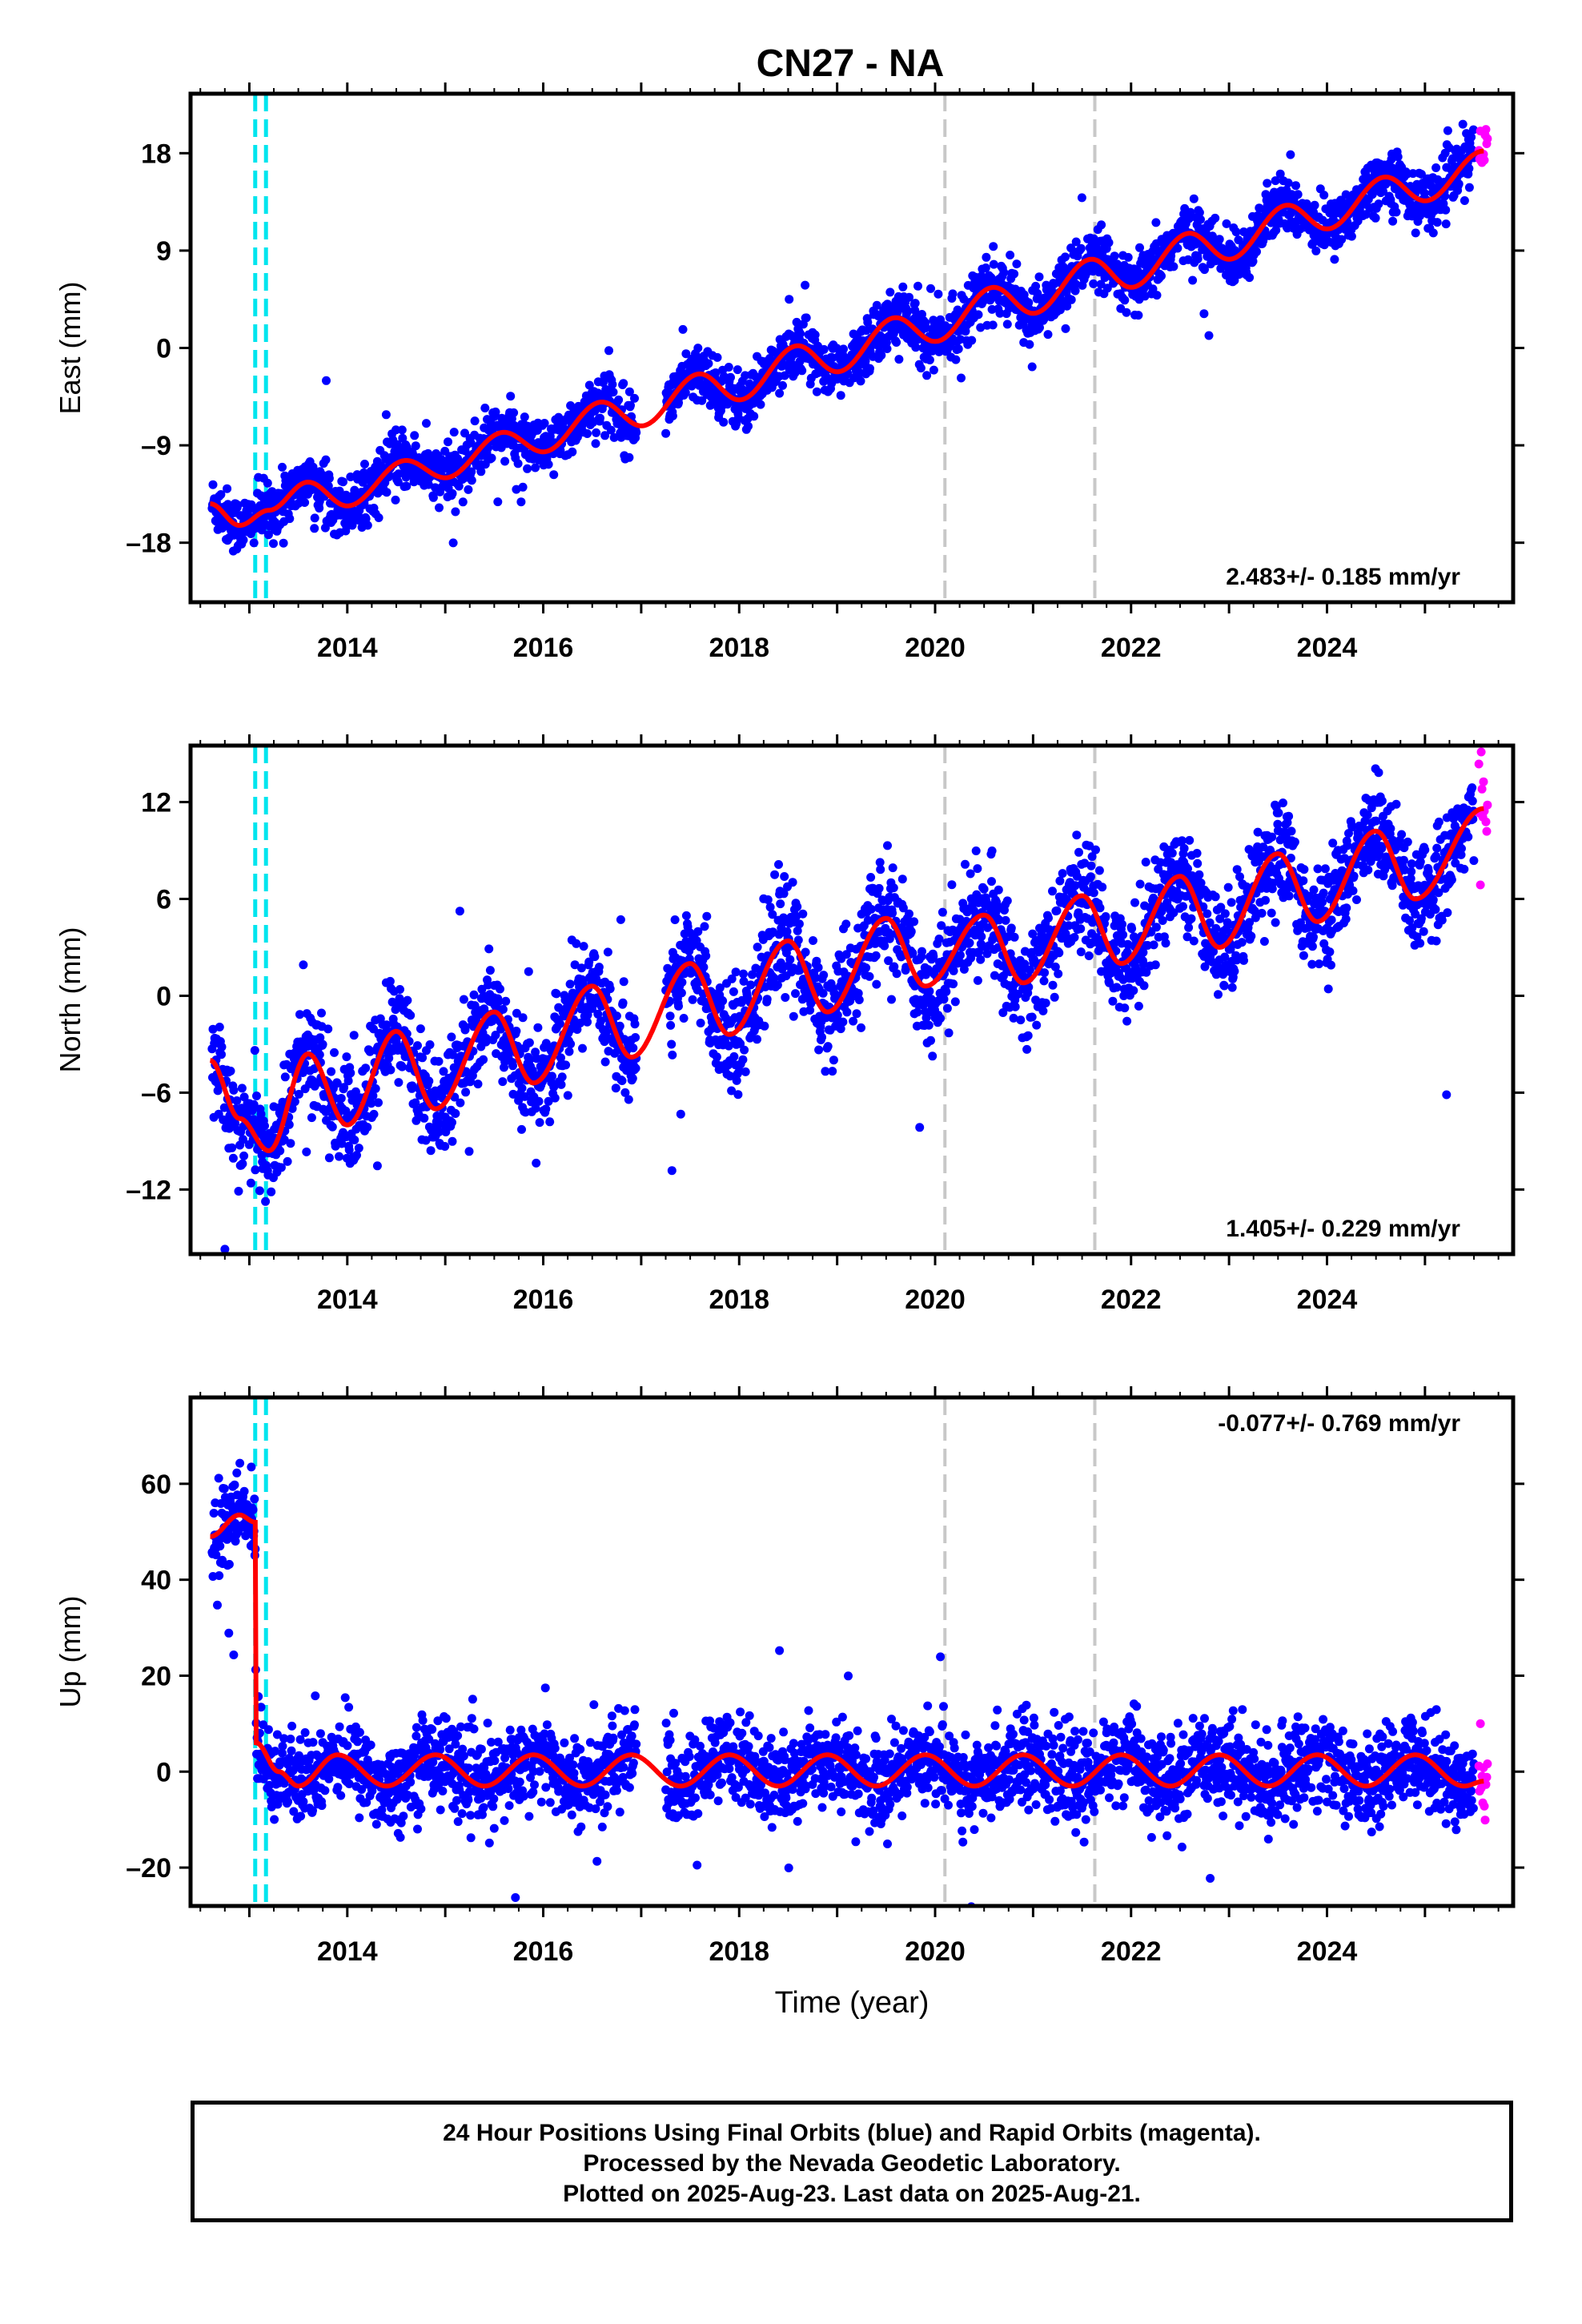 This screenshot has width=1582, height=2324. What do you see at coordinates (739, 648) in the screenshot?
I see `x-tick-label: 2018` at bounding box center [739, 648].